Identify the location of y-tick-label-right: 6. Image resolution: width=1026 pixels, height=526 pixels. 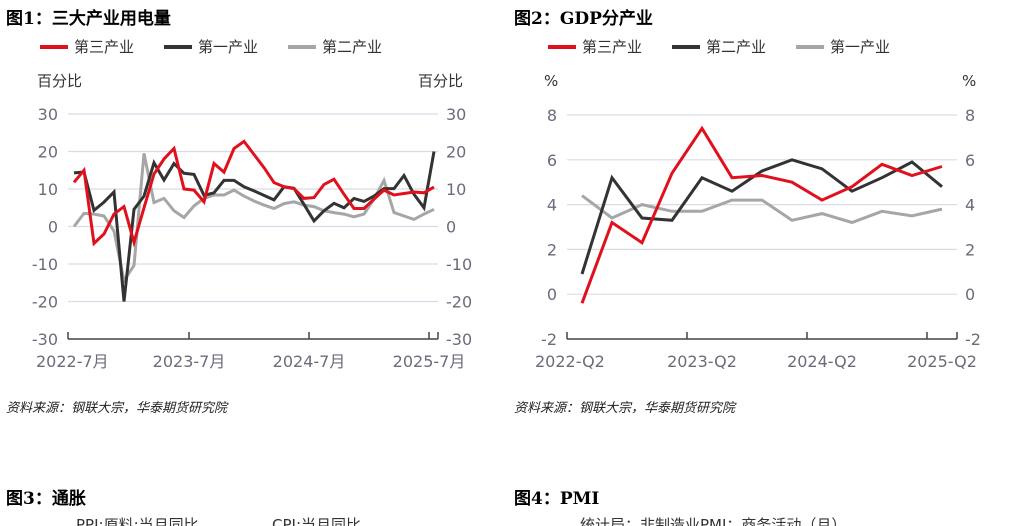
(970, 160).